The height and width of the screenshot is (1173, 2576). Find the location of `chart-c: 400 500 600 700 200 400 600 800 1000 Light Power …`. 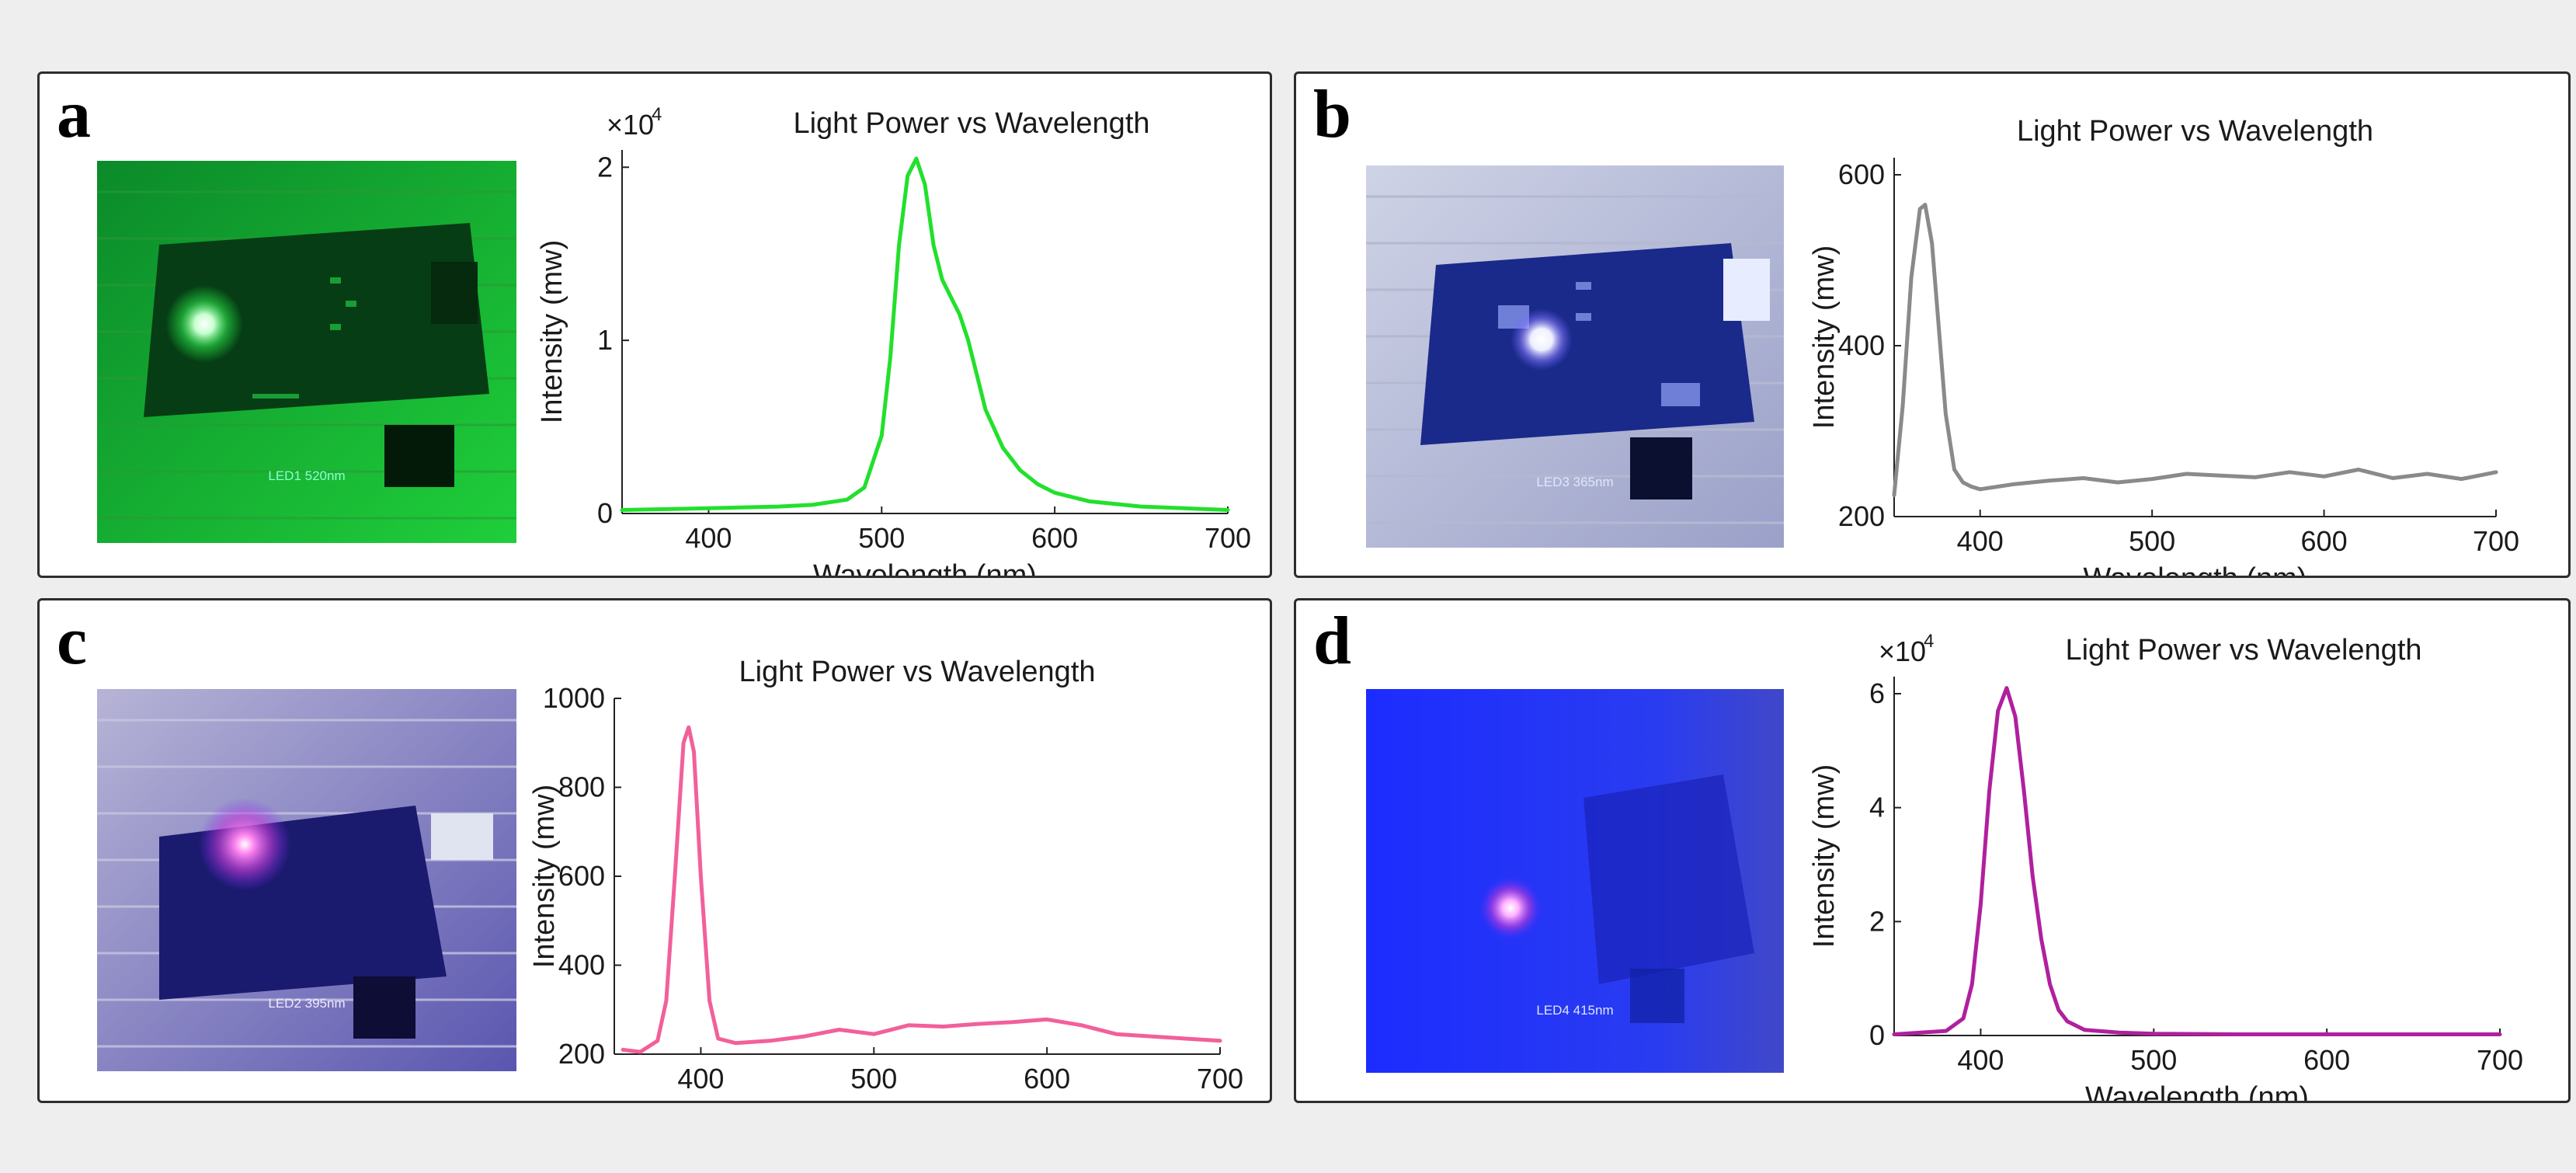

chart-c: 400 500 600 700 200 400 600 800 1000 Light Power … is located at coordinates (885, 879).